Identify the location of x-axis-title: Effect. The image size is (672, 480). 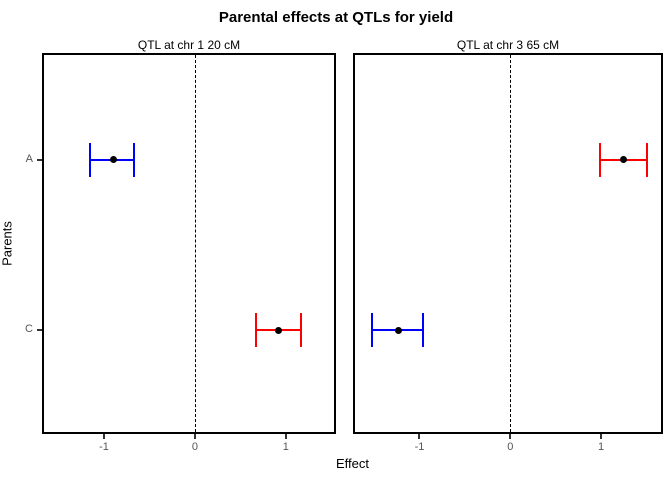
(352, 463).